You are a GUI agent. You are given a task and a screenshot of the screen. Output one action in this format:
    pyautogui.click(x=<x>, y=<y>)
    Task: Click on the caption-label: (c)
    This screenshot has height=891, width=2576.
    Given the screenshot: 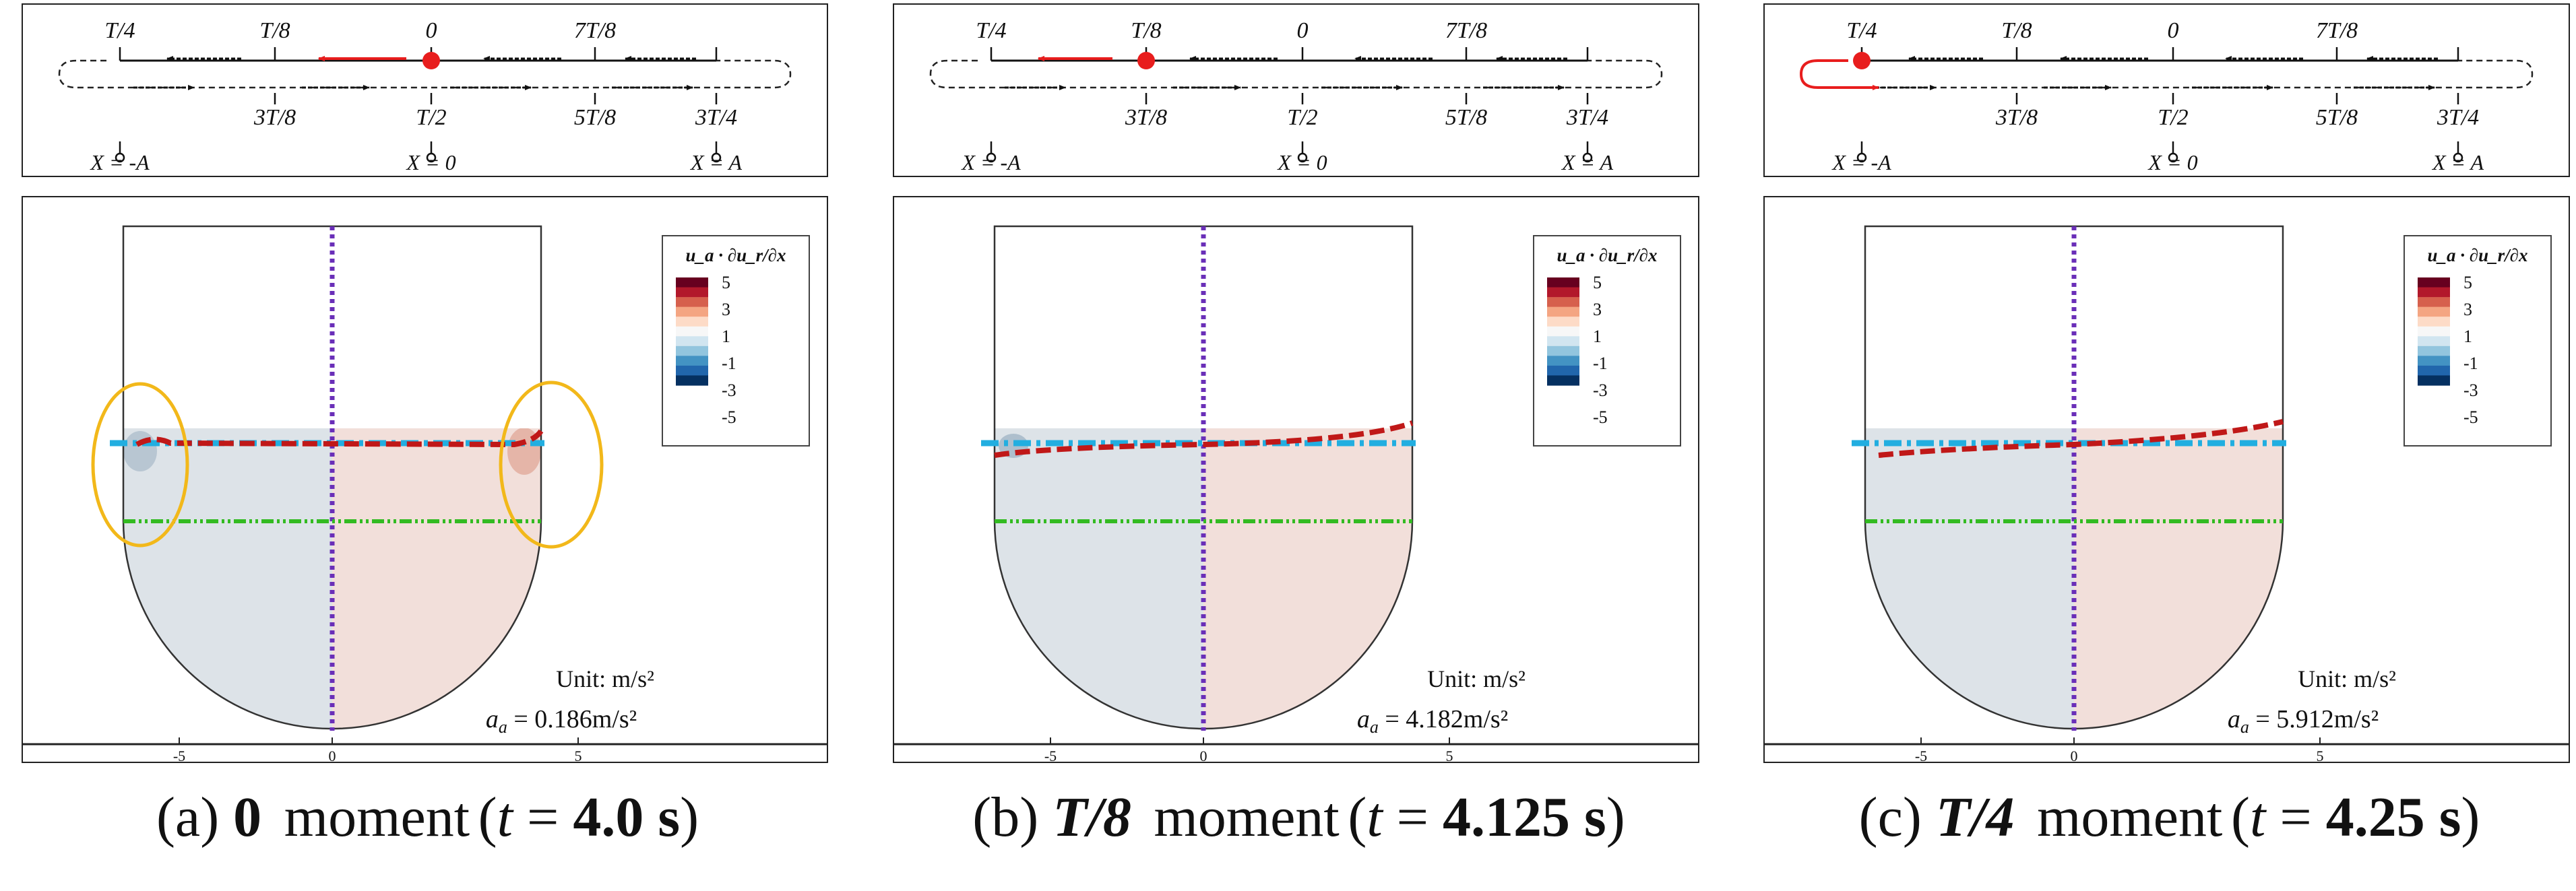 What is the action you would take?
    pyautogui.click(x=1890, y=817)
    